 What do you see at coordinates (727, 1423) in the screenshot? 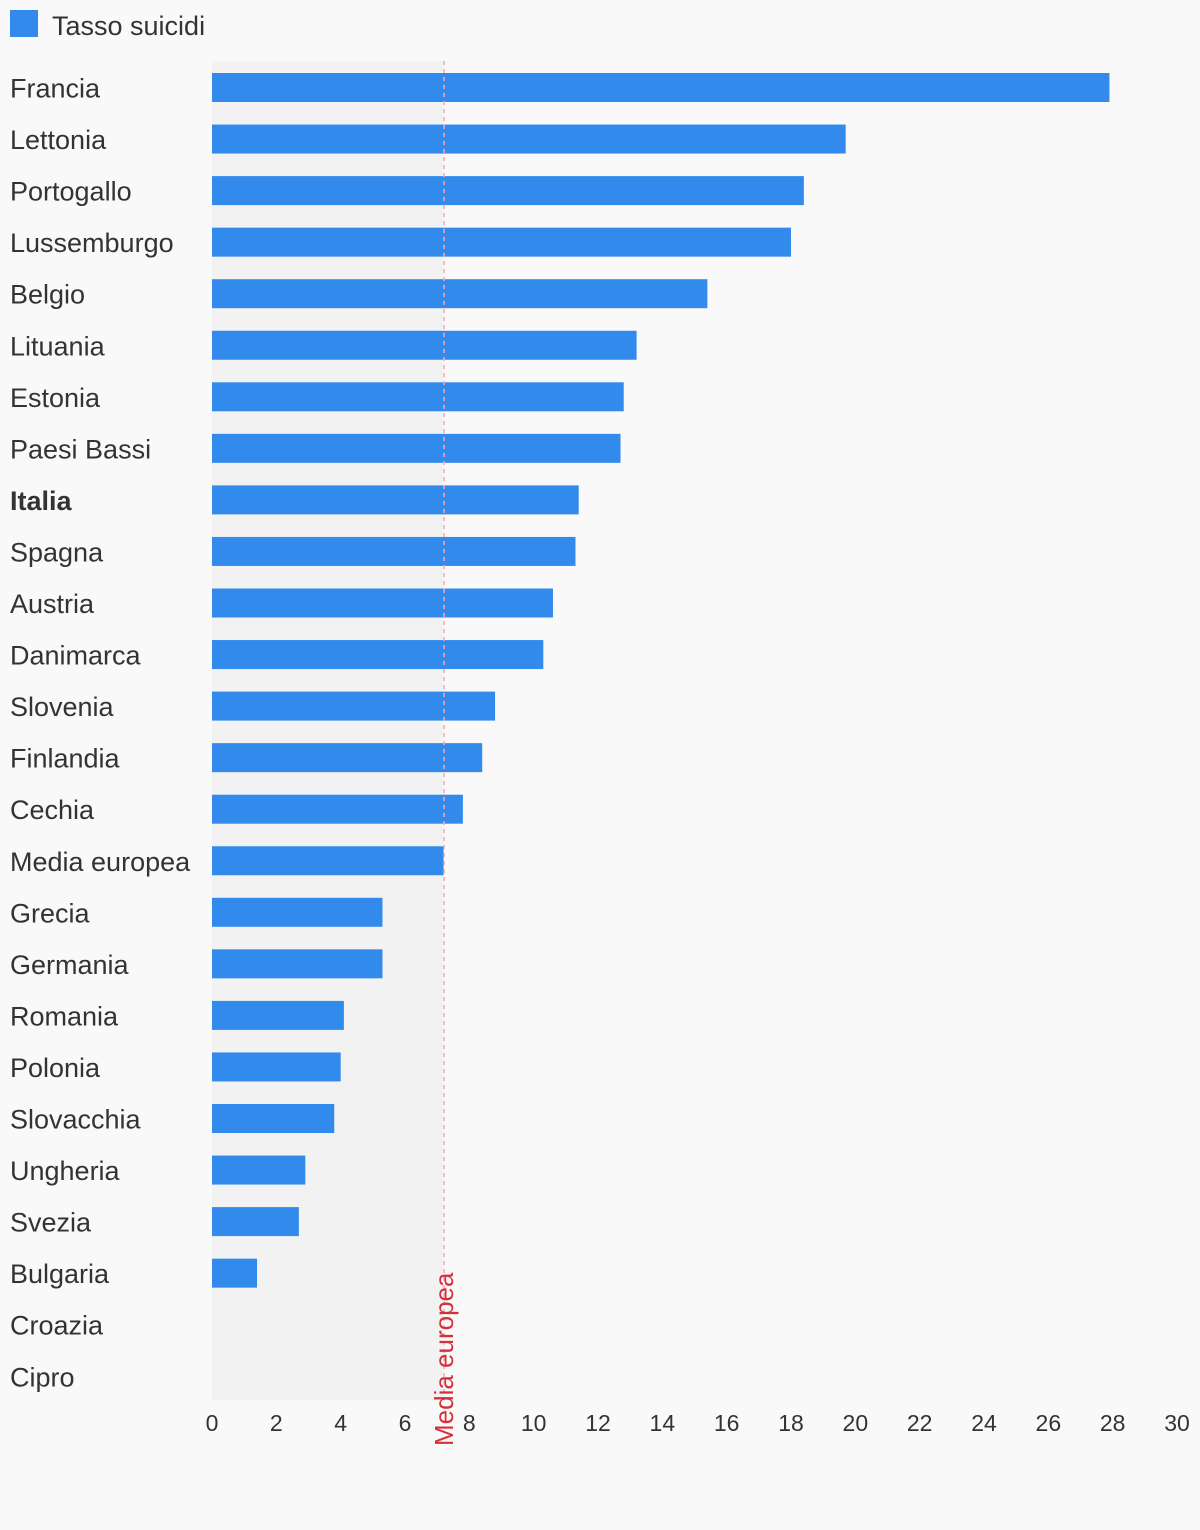
I see `x-tick-label: 16` at bounding box center [727, 1423].